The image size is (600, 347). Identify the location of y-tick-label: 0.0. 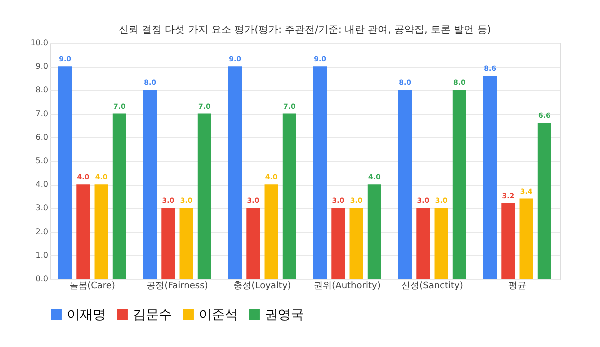
(42, 279).